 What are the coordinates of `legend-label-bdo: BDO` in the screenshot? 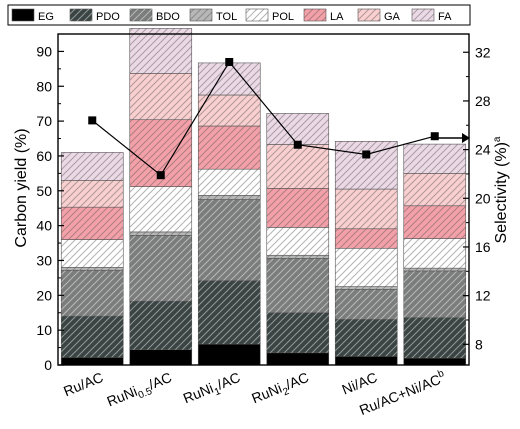 It's located at (168, 17).